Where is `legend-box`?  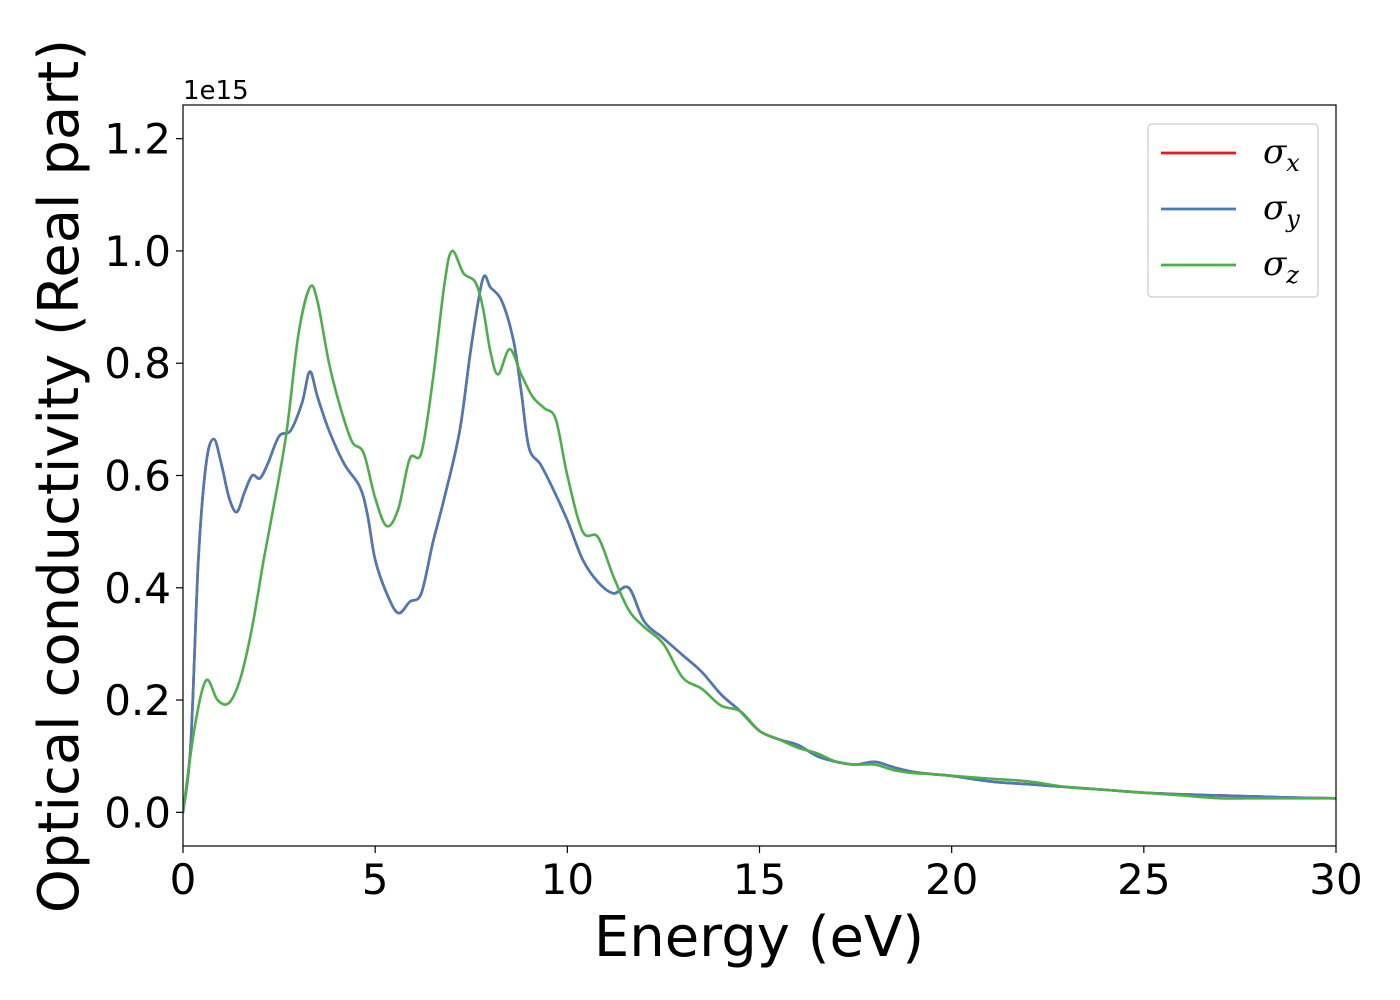 legend-box is located at coordinates (1233, 210).